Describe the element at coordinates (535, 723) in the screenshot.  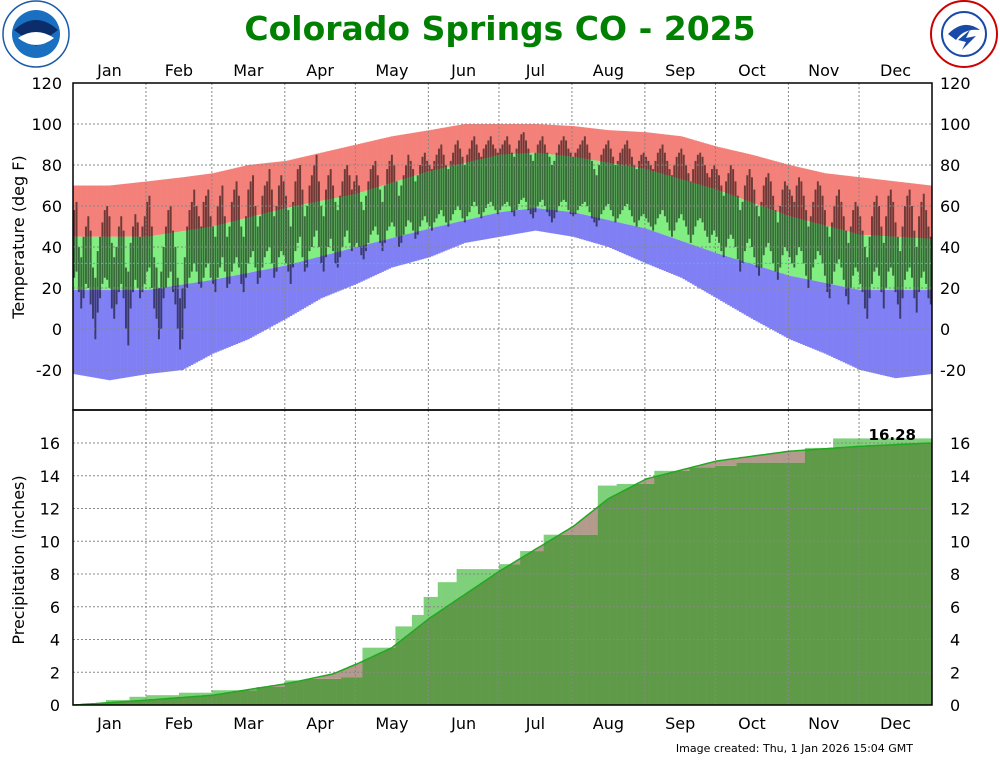
I see `month-label-bottom: Jul` at that location.